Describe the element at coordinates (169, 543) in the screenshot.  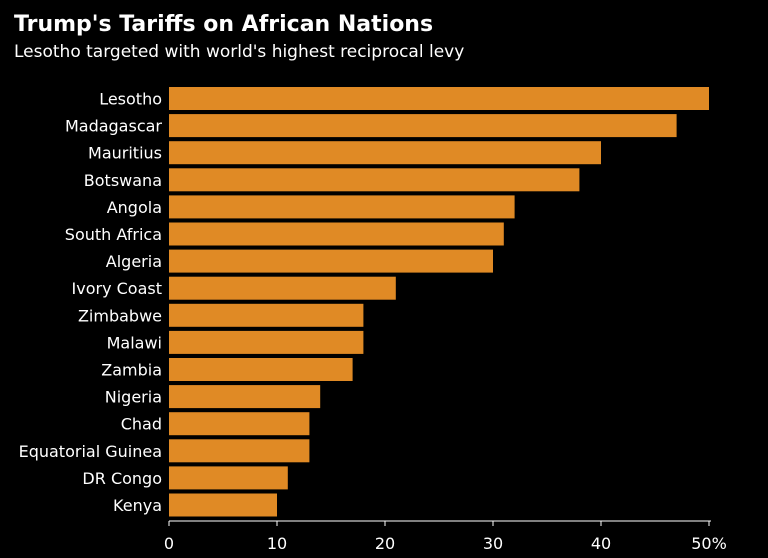
I see `x-tick-label: 0` at that location.